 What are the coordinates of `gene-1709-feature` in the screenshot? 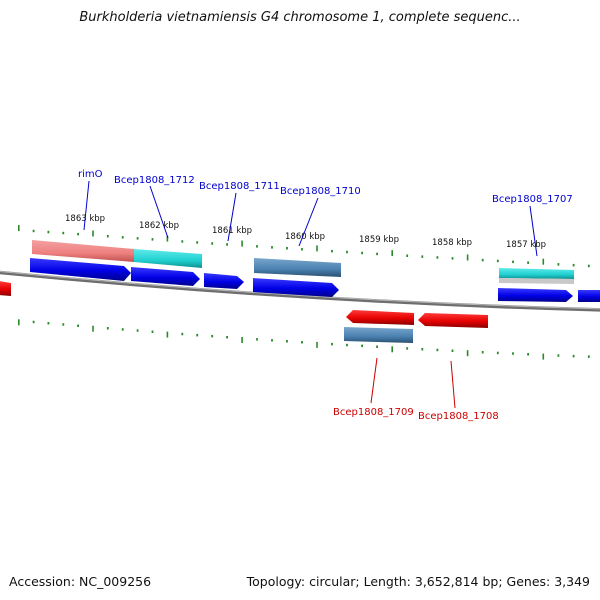 It's located at (378, 335).